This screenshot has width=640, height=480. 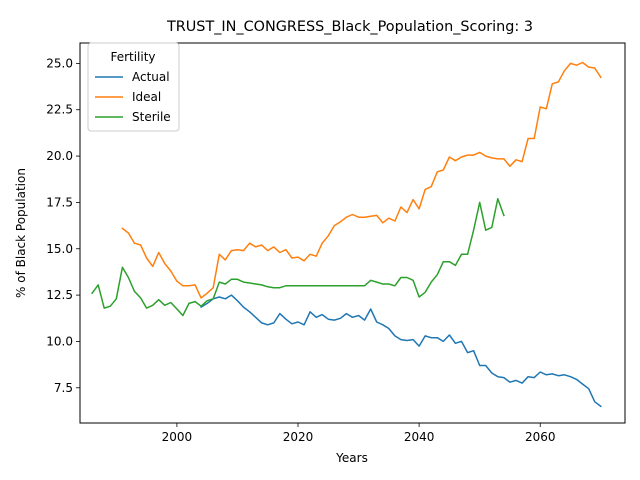 I want to click on y-tick-label: 12.5, so click(x=59, y=295).